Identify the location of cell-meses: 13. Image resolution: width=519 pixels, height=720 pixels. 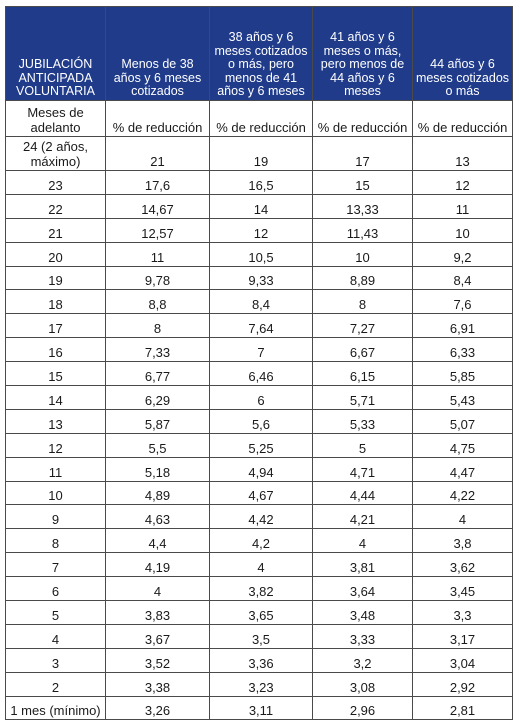
(55, 421).